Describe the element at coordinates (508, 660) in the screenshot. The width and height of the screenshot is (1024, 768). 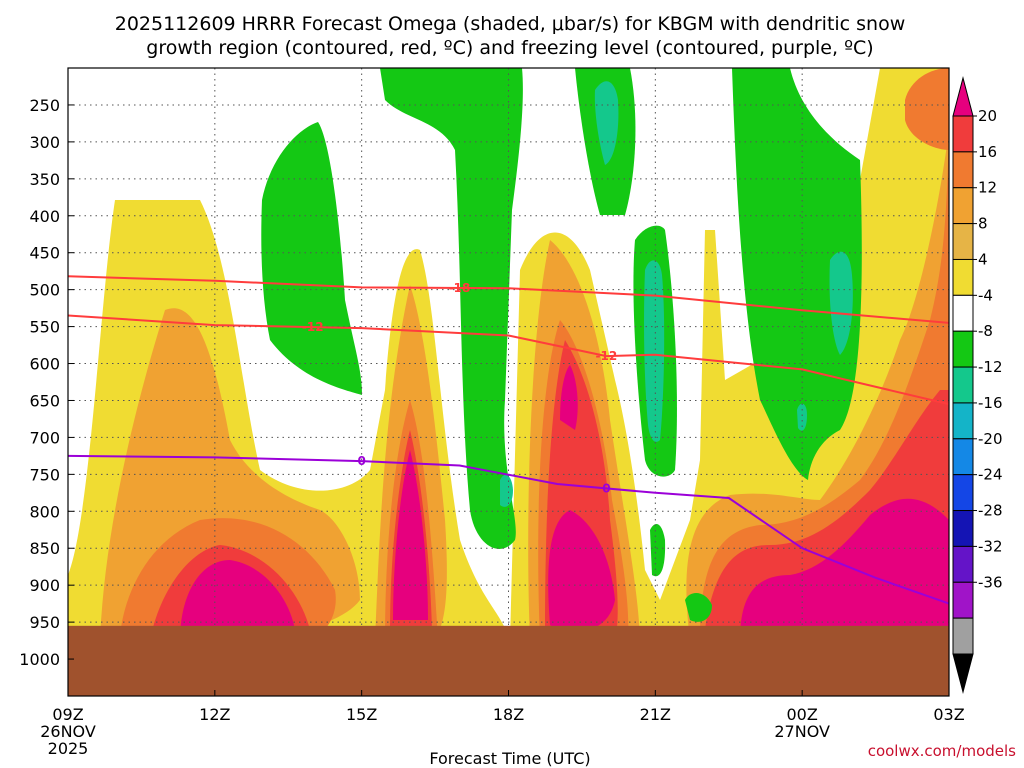
I see `ground-surface` at that location.